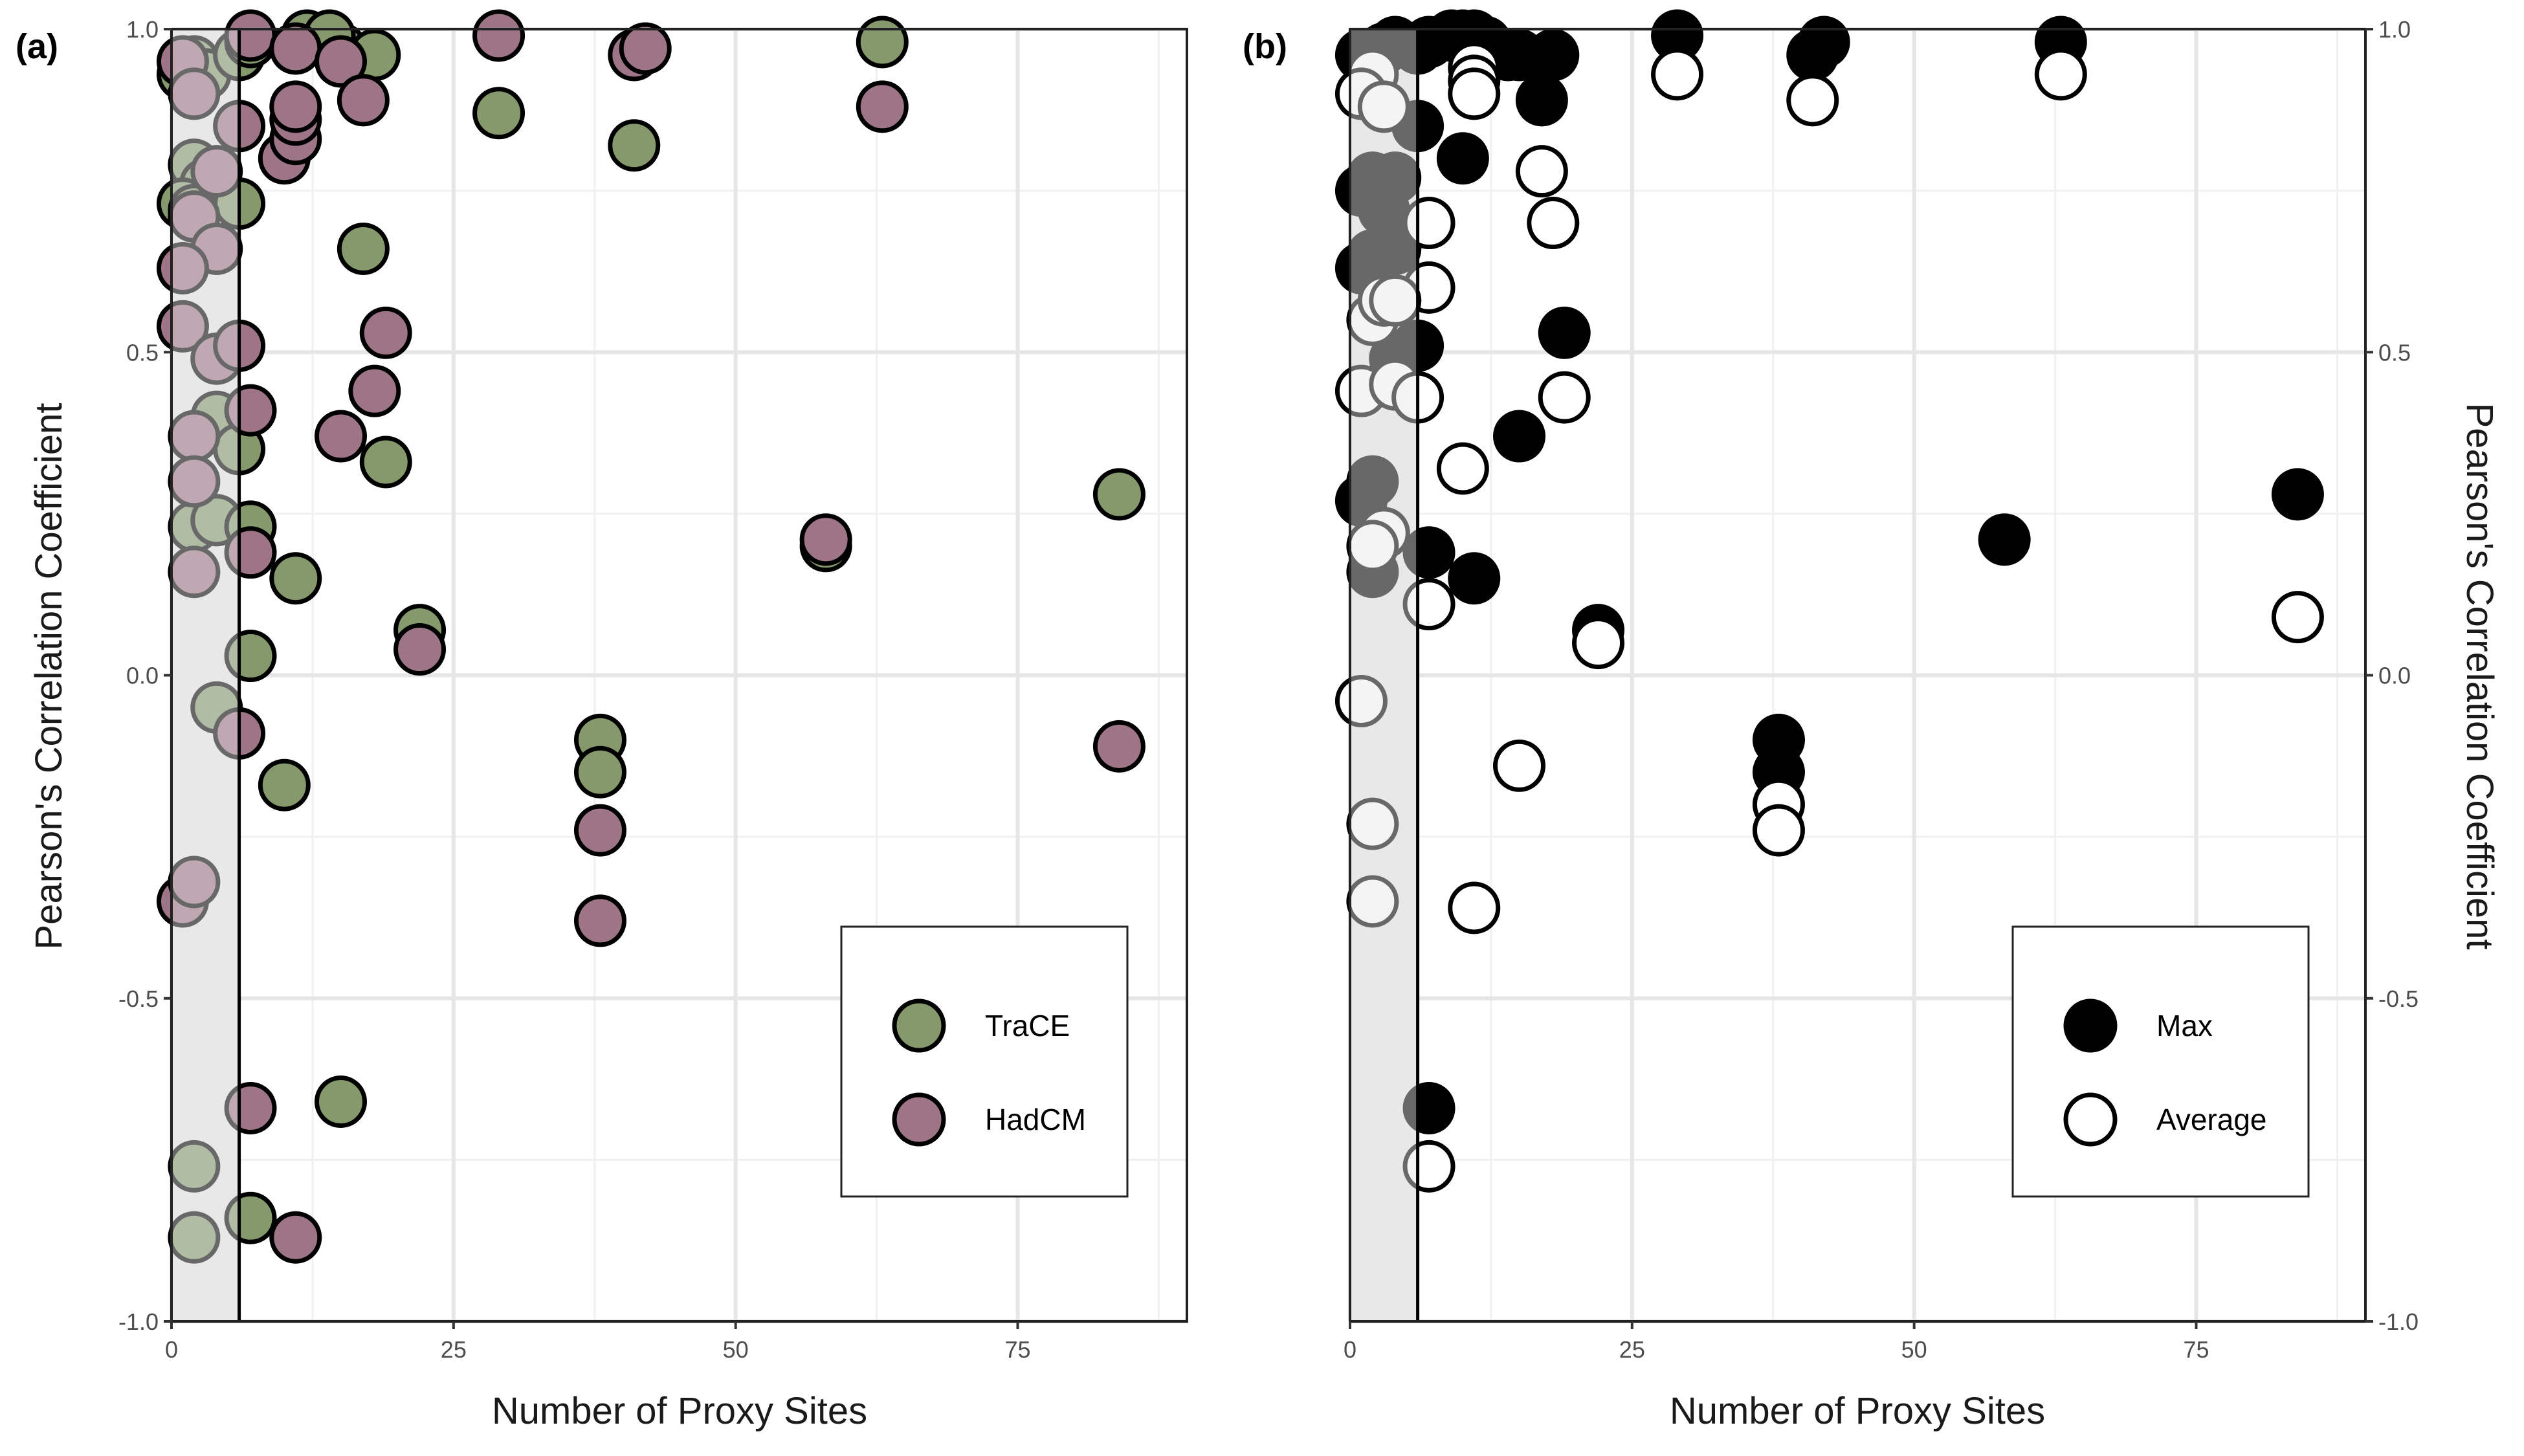  I want to click on panel-a-x-tick-label: 50, so click(736, 1349).